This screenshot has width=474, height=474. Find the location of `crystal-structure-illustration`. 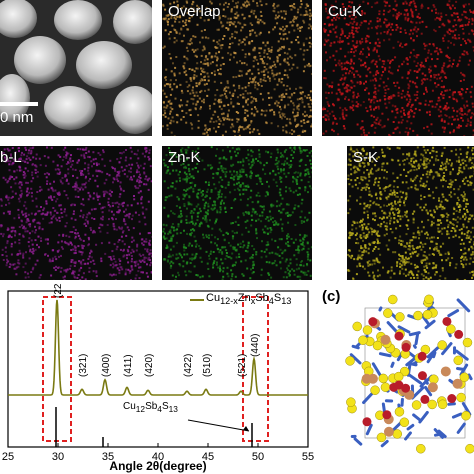

crystal-structure-illustration is located at coordinates (409, 374).